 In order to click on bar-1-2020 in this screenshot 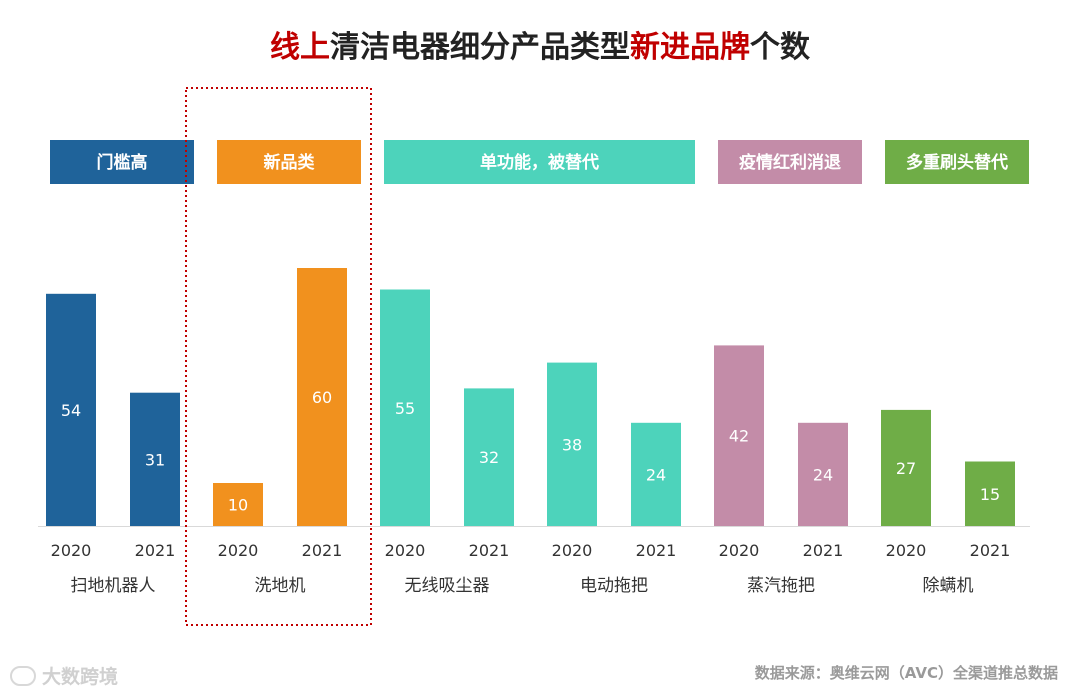, I will do `click(238, 504)`.